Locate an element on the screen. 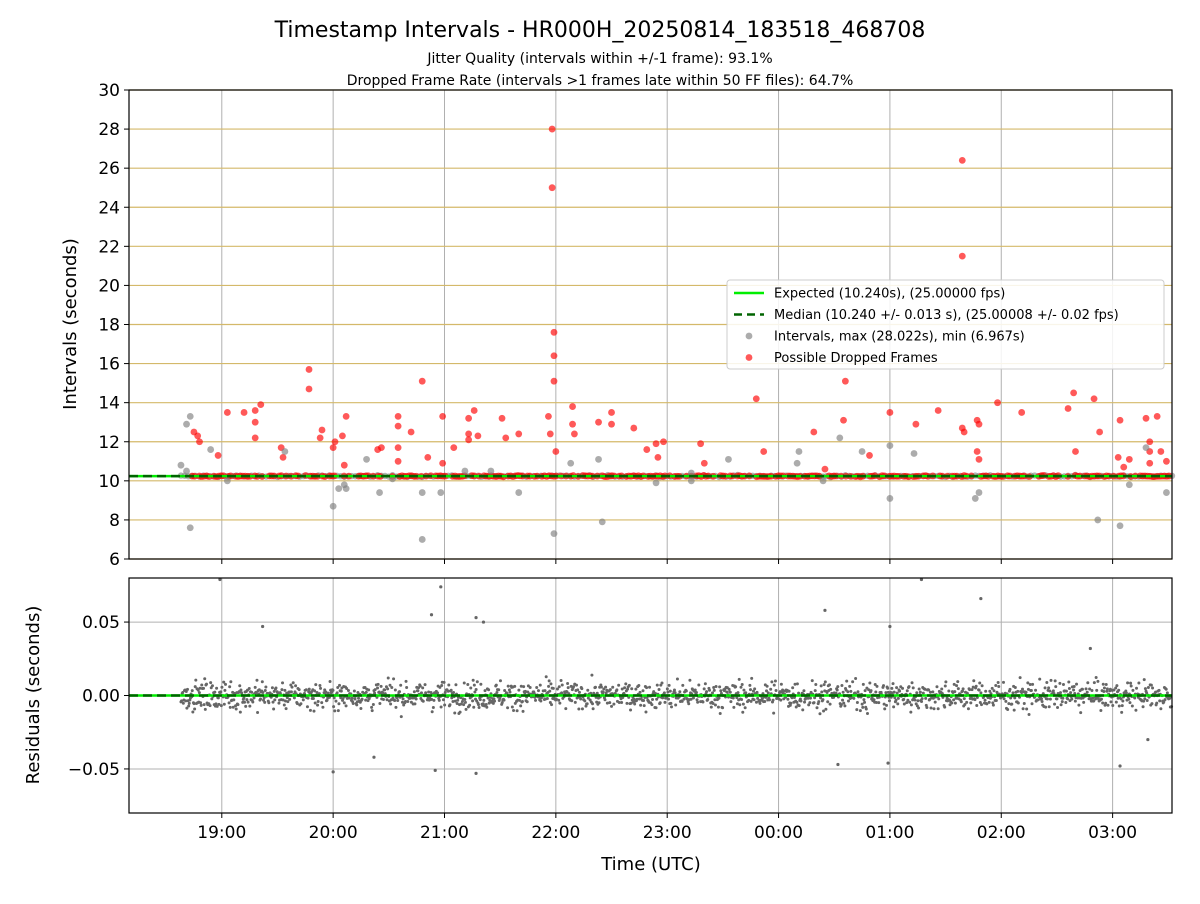 The height and width of the screenshot is (904, 1200). legend-label: Expected (10.240s), (25.00000 fps) is located at coordinates (889, 294).